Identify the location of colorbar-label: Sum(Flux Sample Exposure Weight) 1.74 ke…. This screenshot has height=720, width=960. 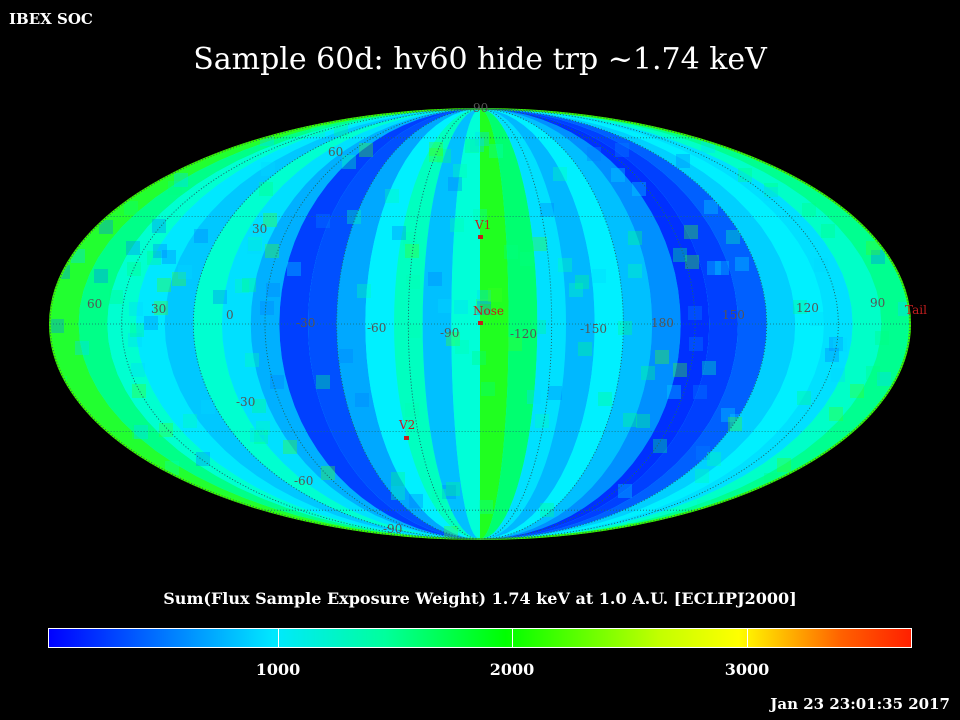
(480, 598).